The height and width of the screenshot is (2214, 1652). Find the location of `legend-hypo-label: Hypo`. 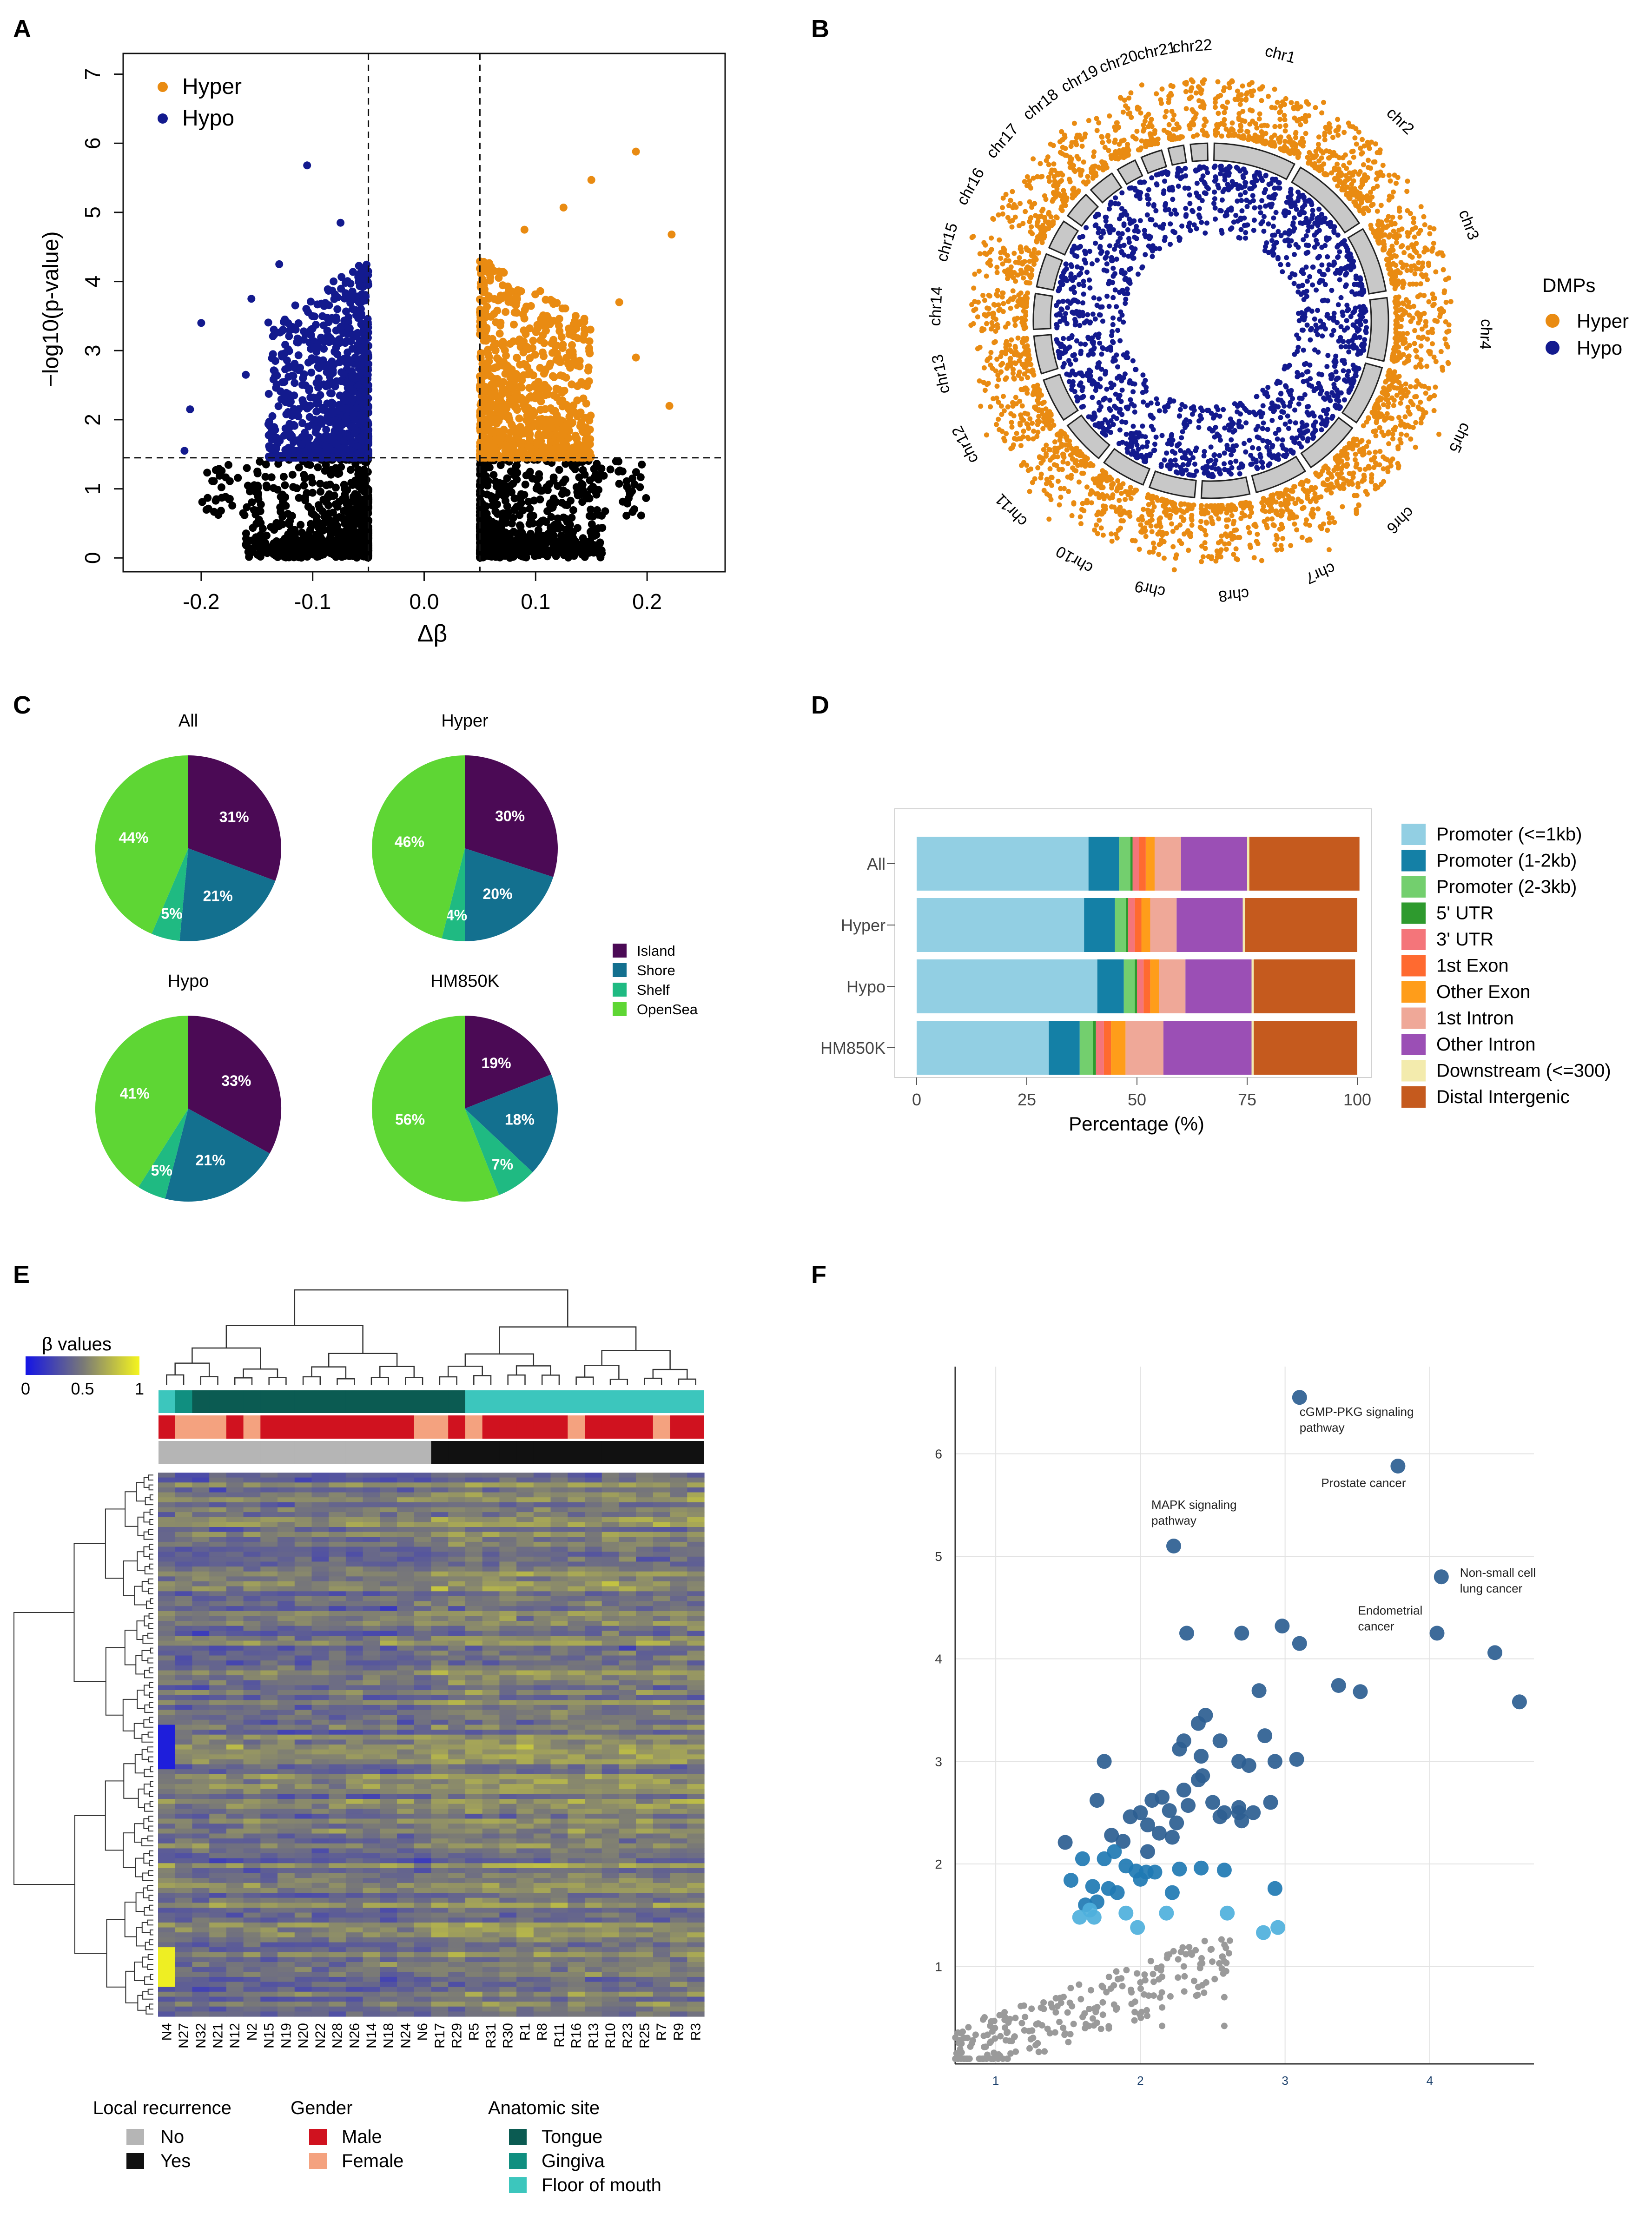

legend-hypo-label: Hypo is located at coordinates (208, 118).